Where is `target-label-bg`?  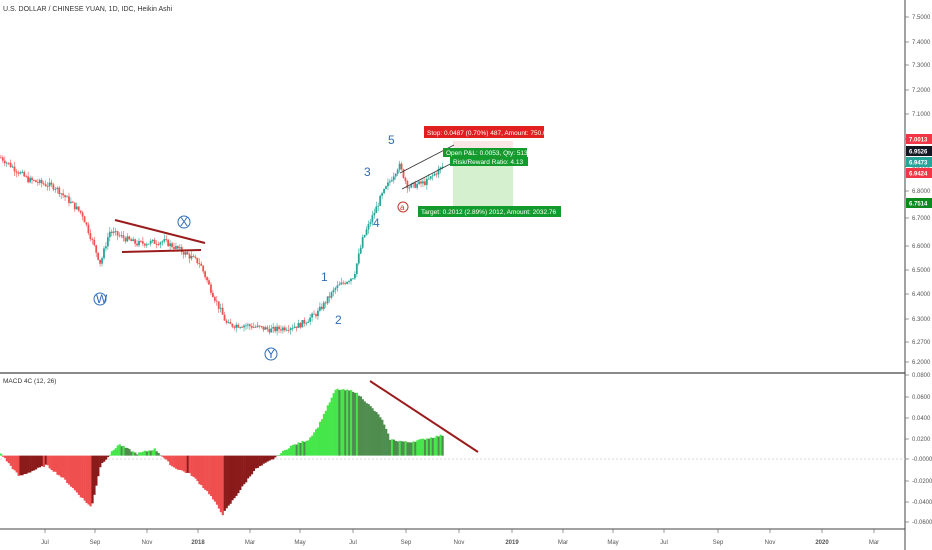
target-label-bg is located at coordinates (489, 211).